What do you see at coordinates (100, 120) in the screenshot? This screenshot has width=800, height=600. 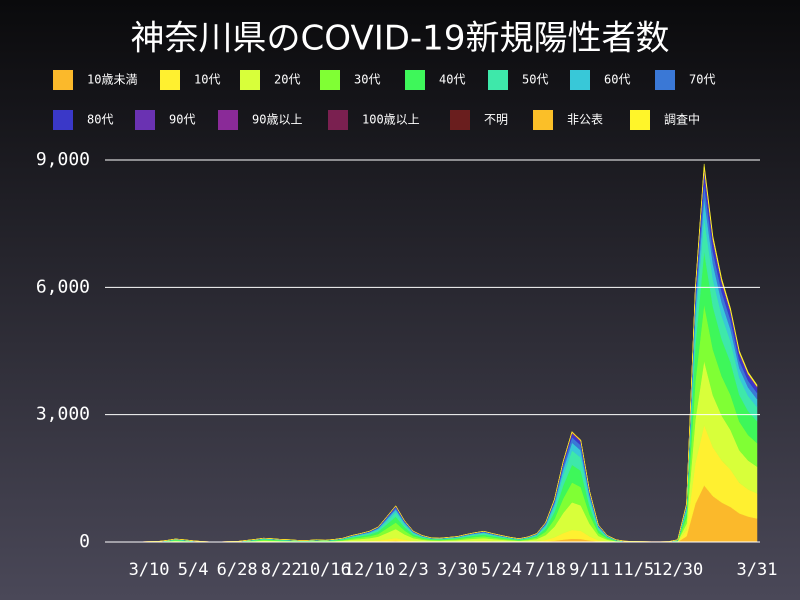 I see `legend-label: 80代` at bounding box center [100, 120].